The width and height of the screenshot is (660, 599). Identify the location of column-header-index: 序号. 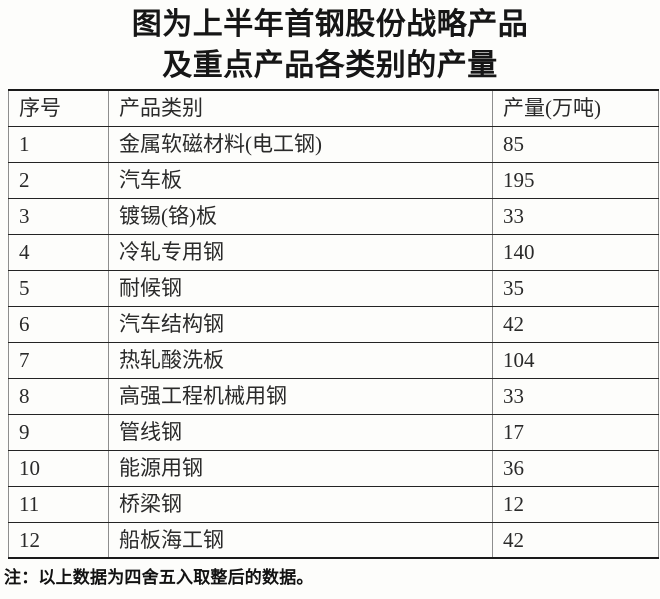
(58, 108).